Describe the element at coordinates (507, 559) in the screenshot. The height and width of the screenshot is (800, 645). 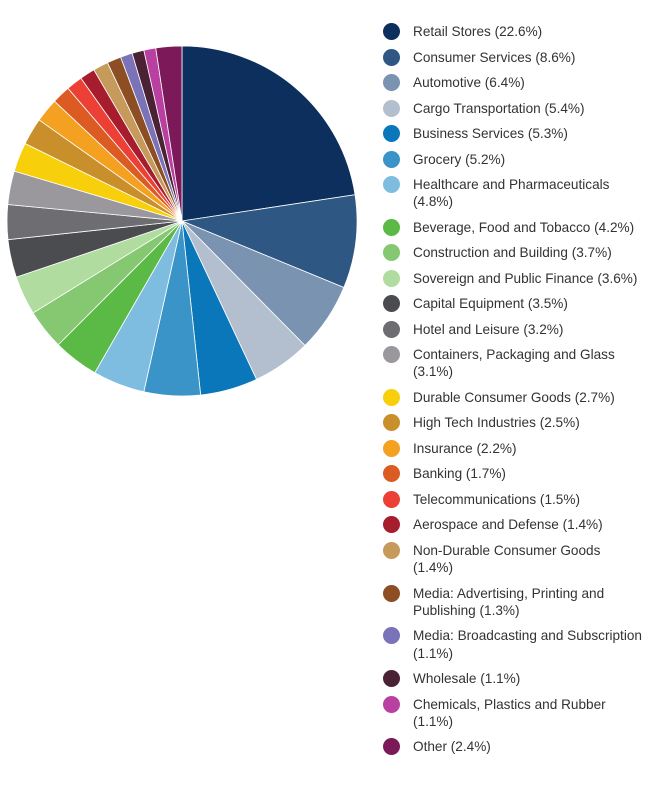
I see `legend-label: Non-Durable Consumer Goods (1.4%)` at that location.